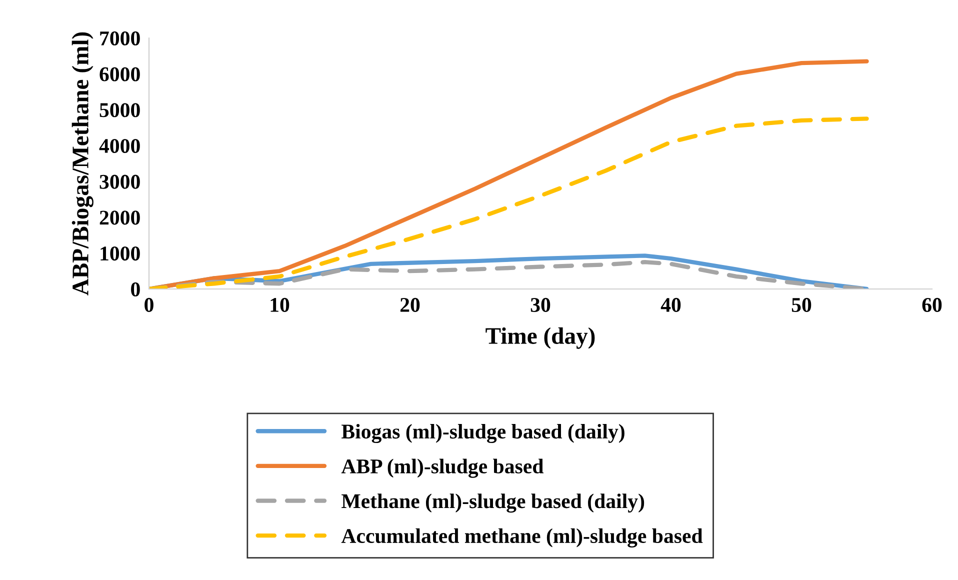 The height and width of the screenshot is (580, 958). I want to click on y-tick-label: 2000, so click(120, 217).